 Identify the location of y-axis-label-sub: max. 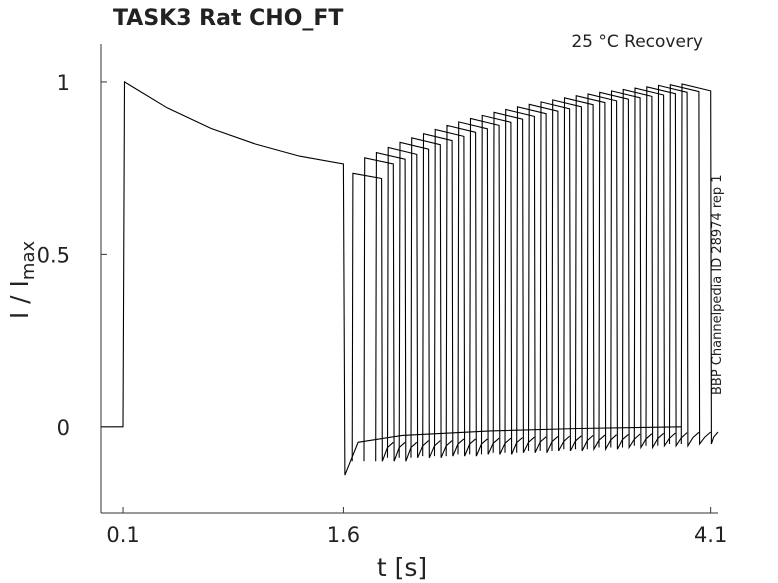
(28, 261).